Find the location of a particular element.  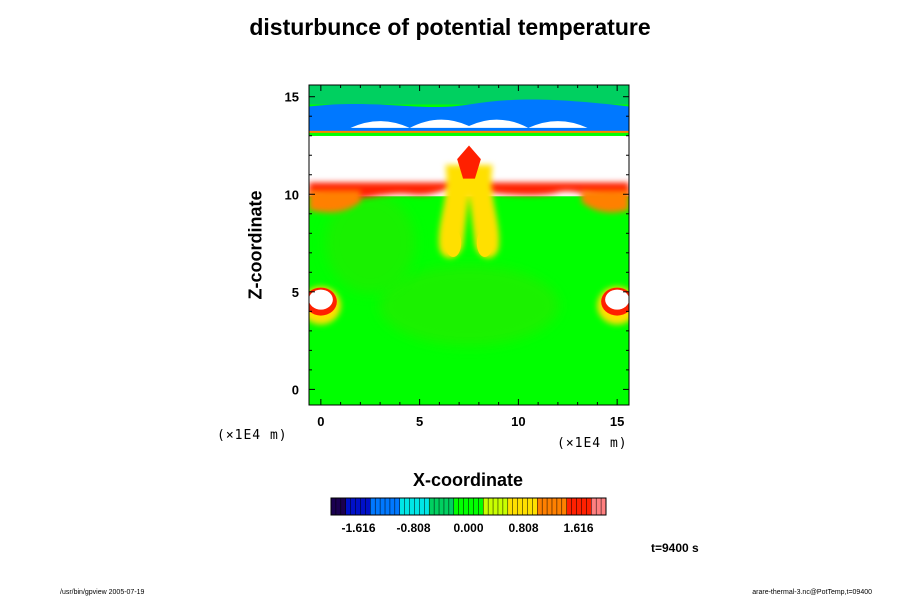

upper-white-pockets is located at coordinates (469, 123).